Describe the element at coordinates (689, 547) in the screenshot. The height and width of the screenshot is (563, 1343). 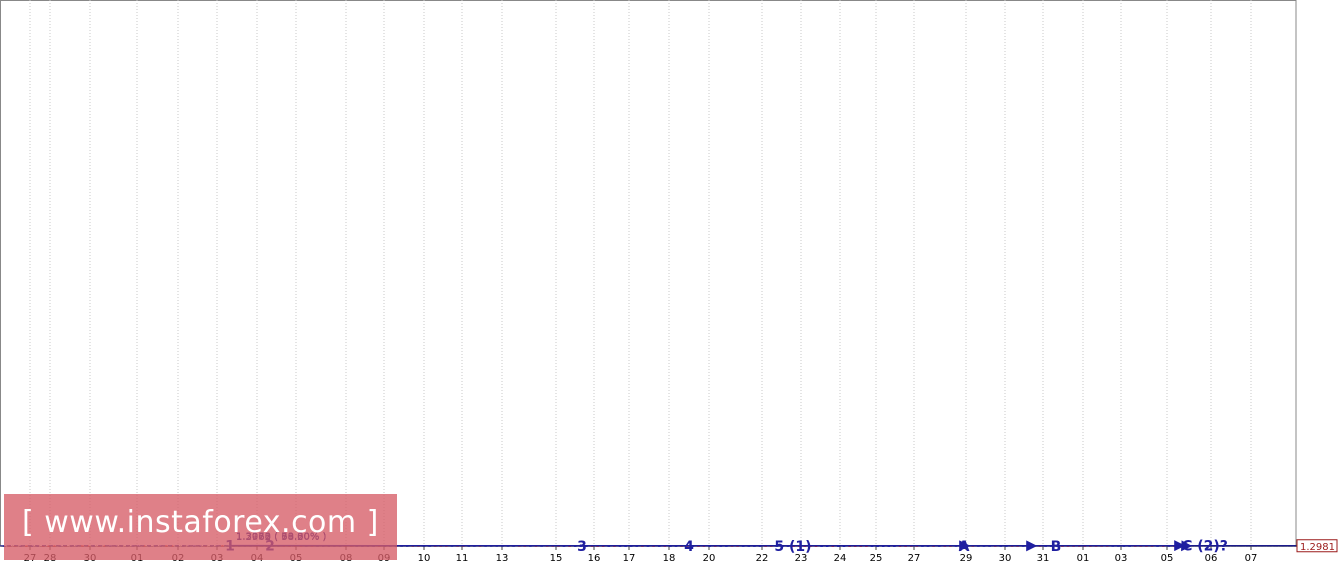
I see `wave-label: 4` at that location.